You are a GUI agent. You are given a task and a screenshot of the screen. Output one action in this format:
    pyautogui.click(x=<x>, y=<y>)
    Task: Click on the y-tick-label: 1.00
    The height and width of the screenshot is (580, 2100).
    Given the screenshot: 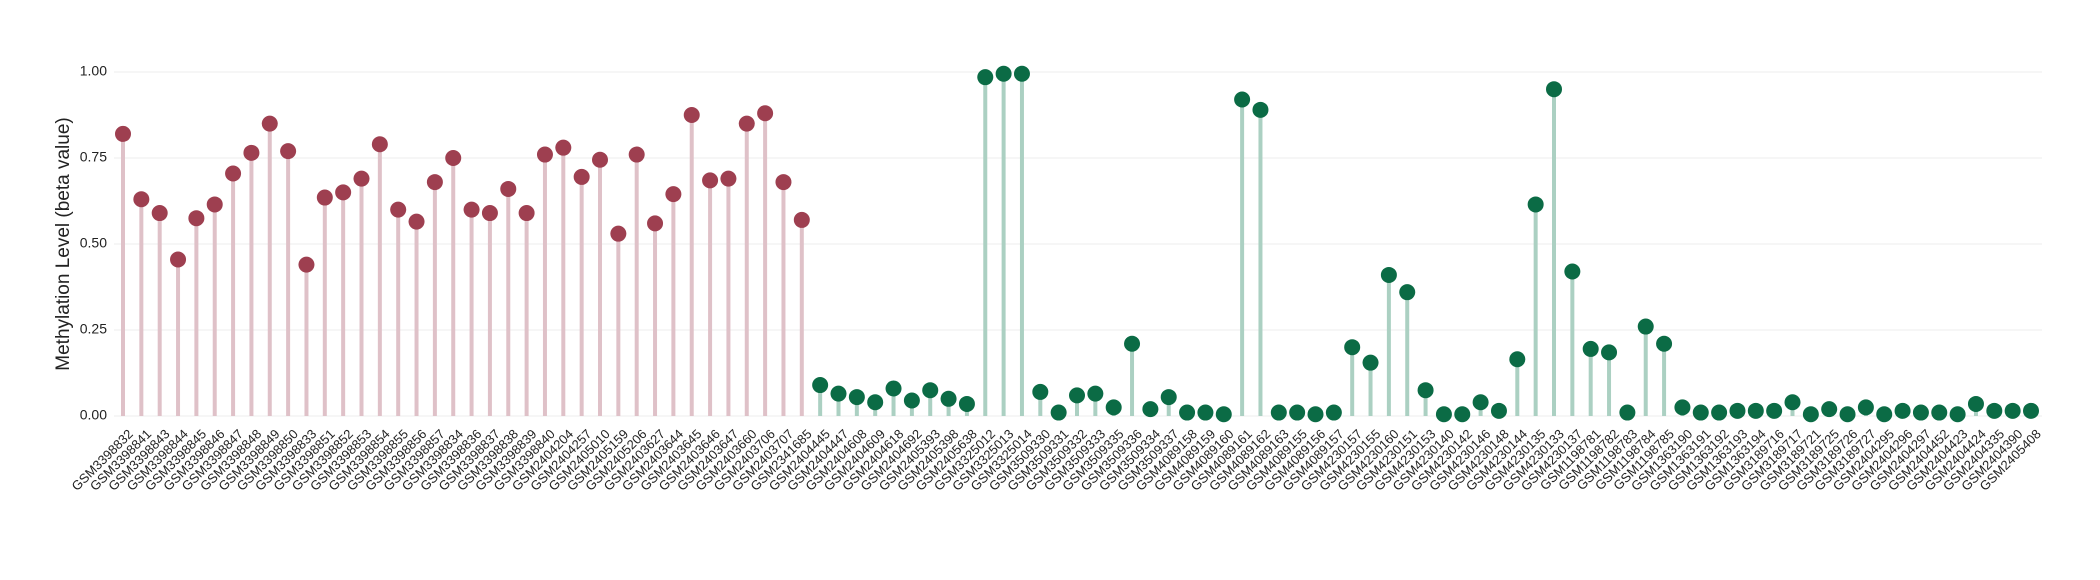 What is the action you would take?
    pyautogui.click(x=93, y=71)
    